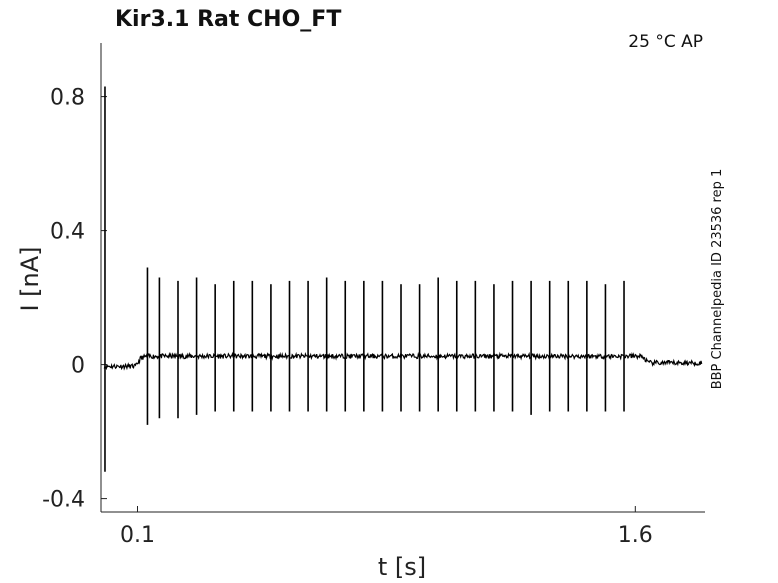 This screenshot has width=778, height=583. What do you see at coordinates (717, 279) in the screenshot?
I see `channelpedia-id-label: BBP Channelpedia ID 23536 rep 1` at bounding box center [717, 279].